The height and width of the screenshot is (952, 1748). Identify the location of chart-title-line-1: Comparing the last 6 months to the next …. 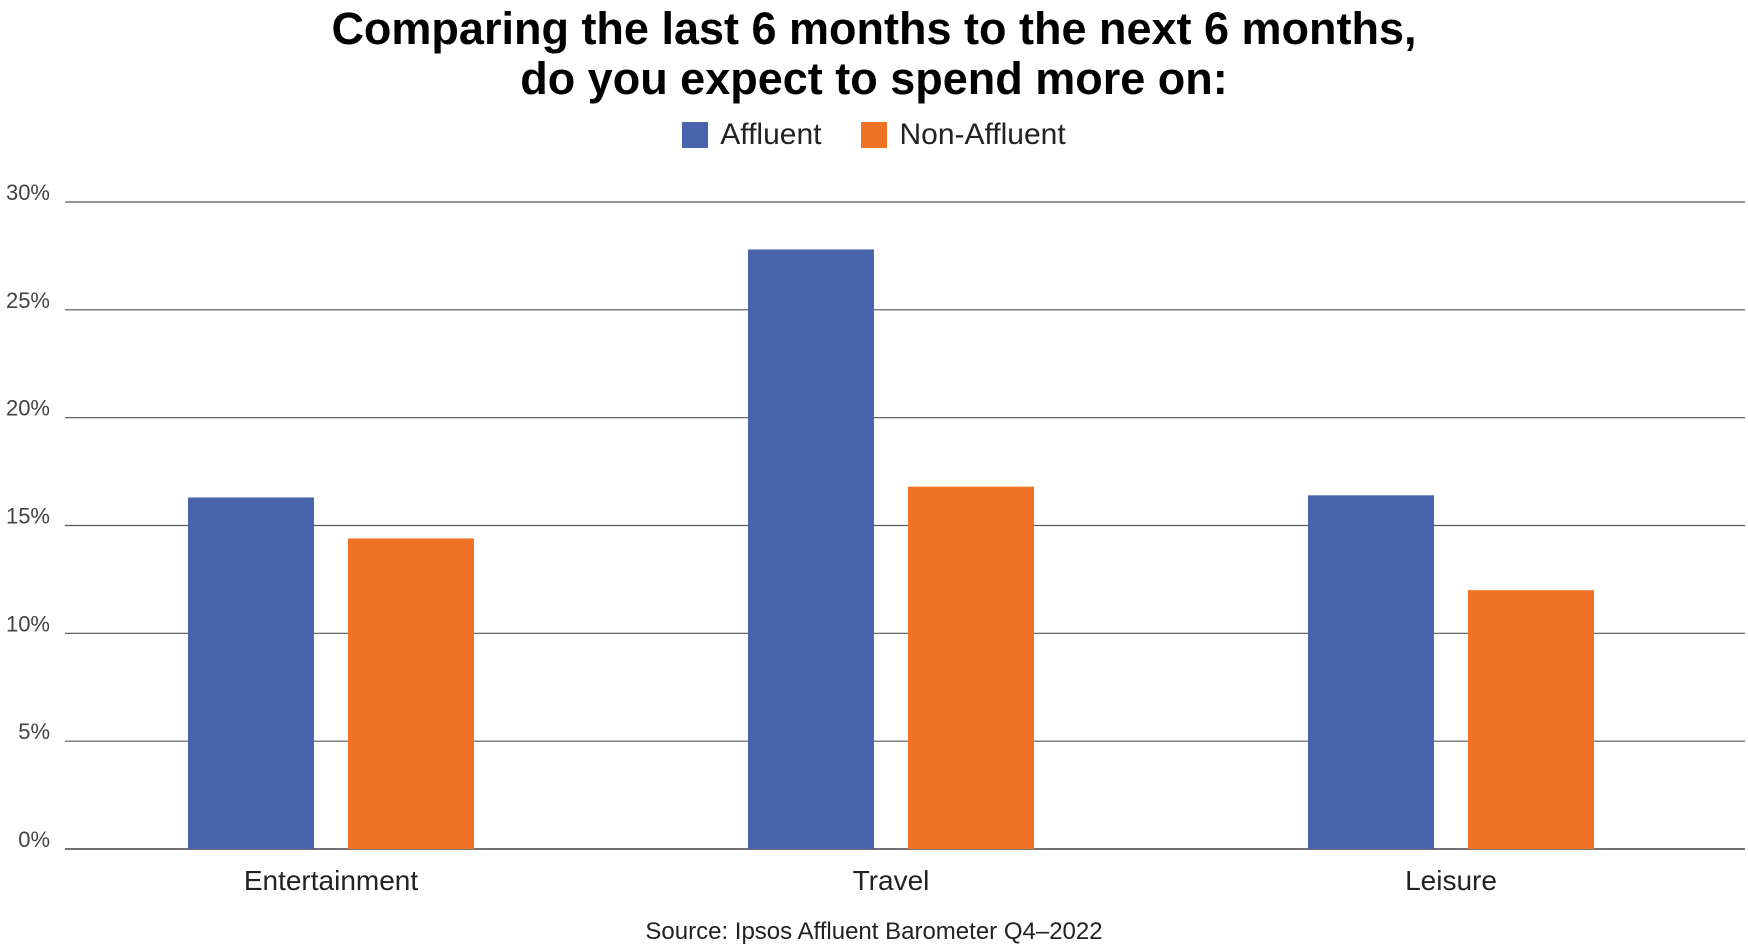
(874, 28).